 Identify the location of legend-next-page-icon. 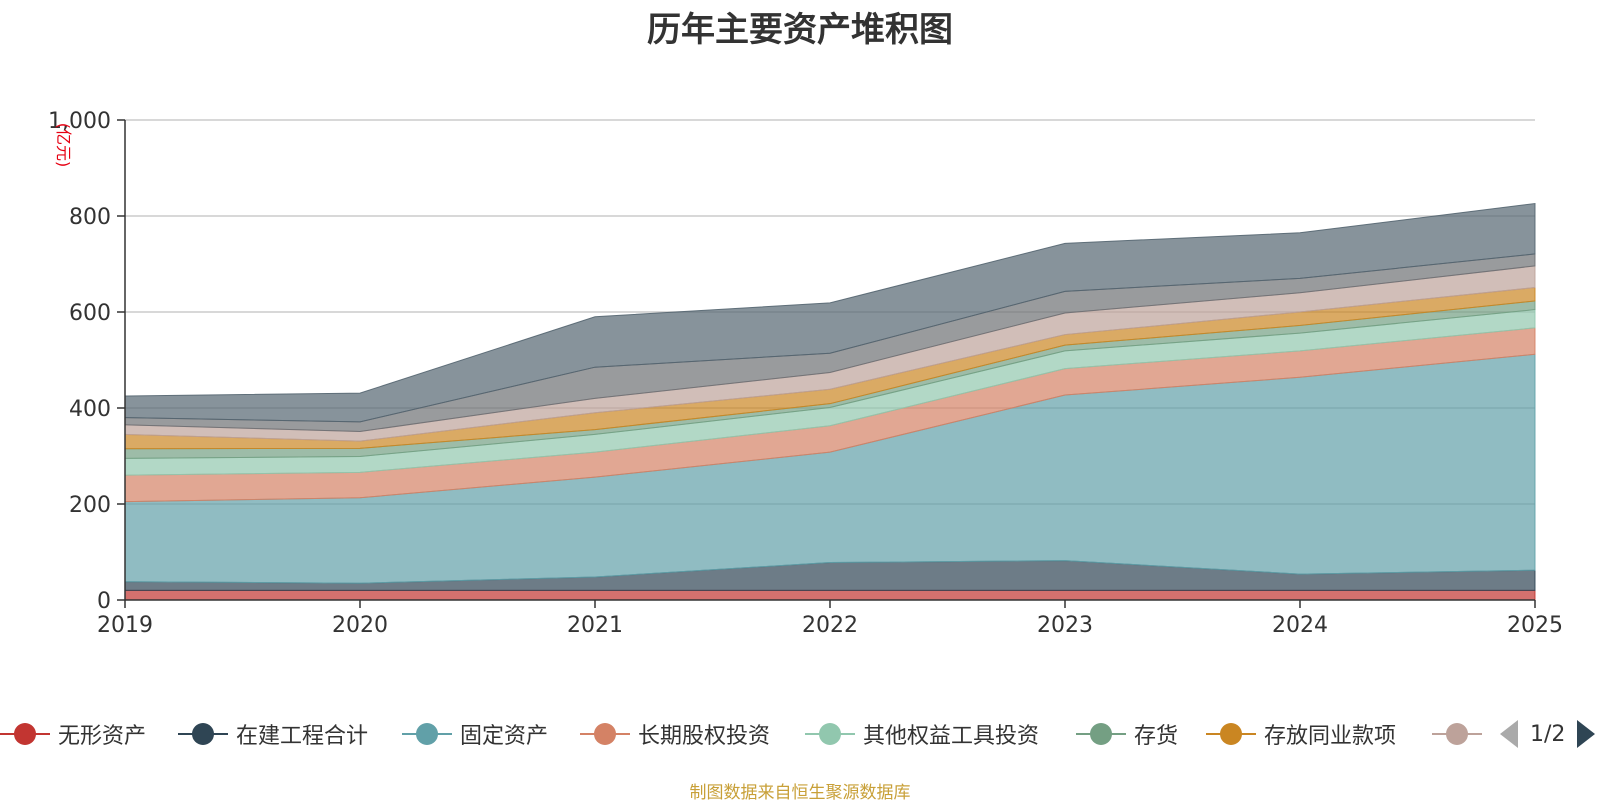
(1586, 734).